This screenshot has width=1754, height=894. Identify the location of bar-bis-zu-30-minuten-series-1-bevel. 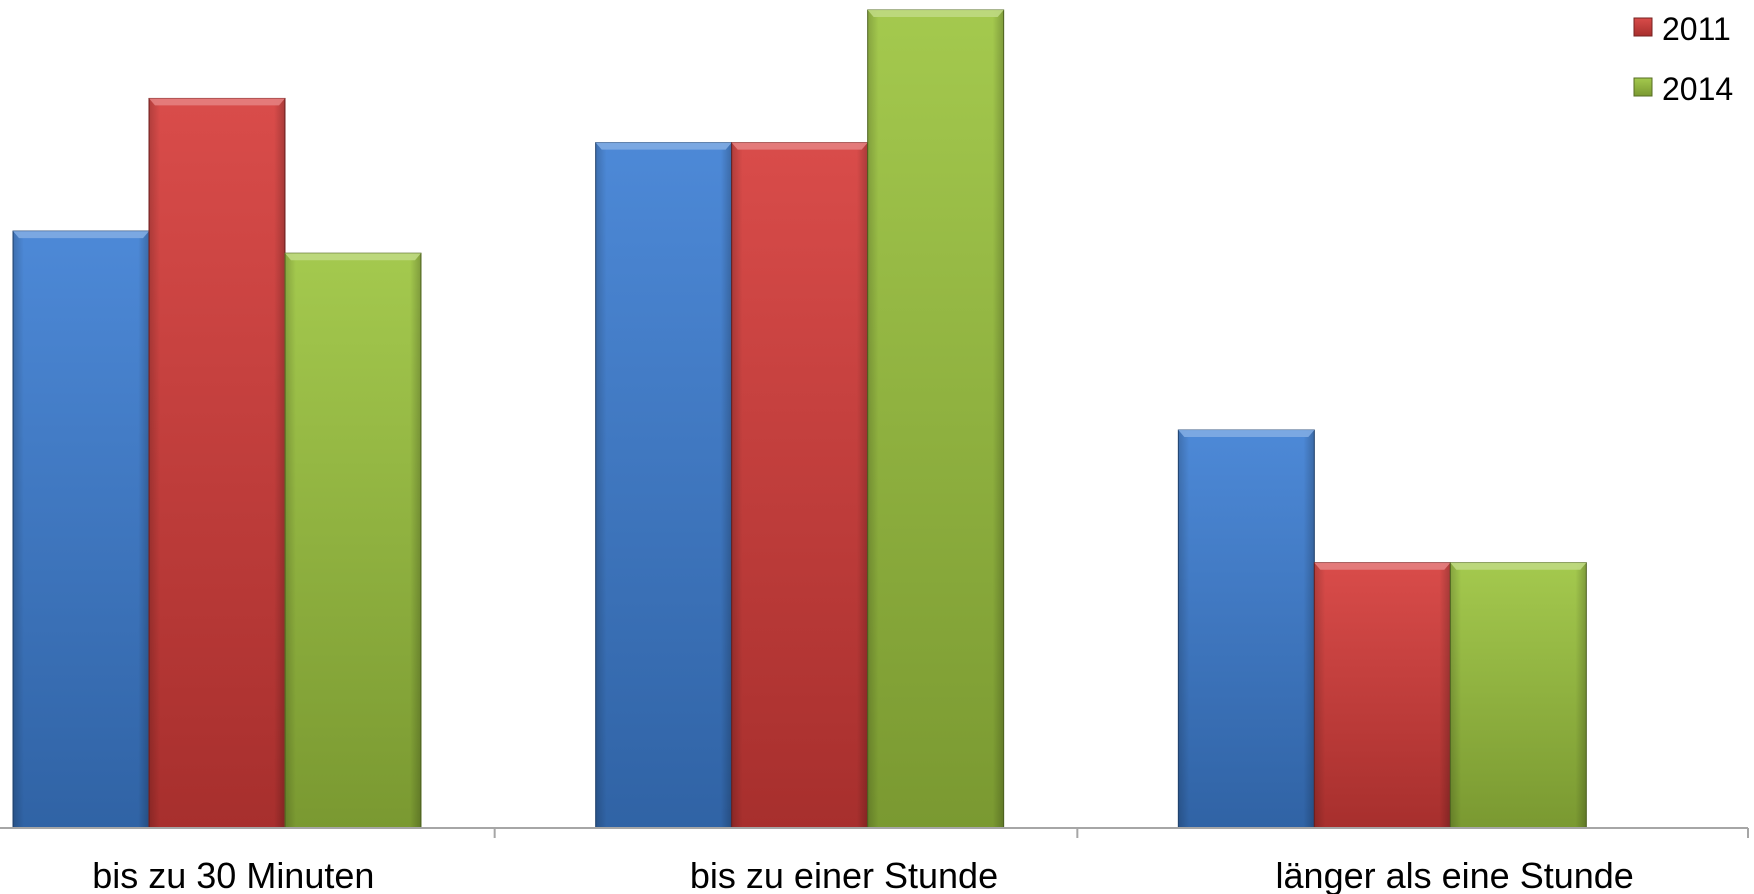
(81, 235).